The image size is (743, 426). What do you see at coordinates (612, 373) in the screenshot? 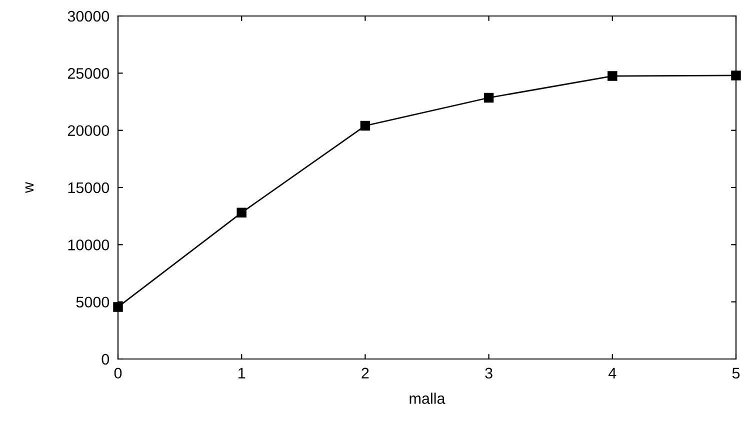
I see `x-tick-label: 4` at bounding box center [612, 373].